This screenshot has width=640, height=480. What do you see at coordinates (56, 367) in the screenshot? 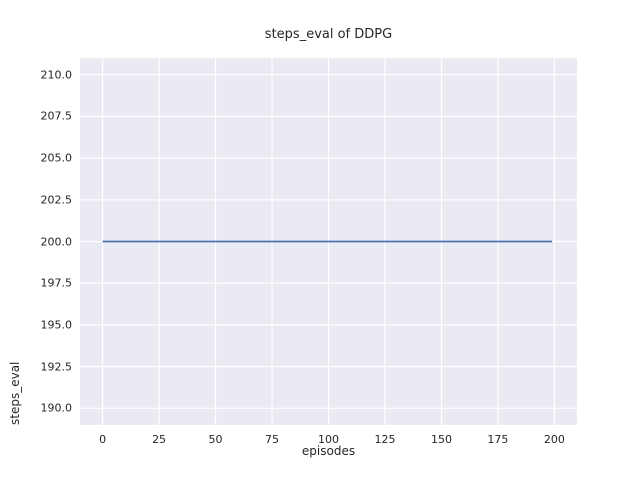
I see `y-tick-label: 192.5` at bounding box center [56, 367].